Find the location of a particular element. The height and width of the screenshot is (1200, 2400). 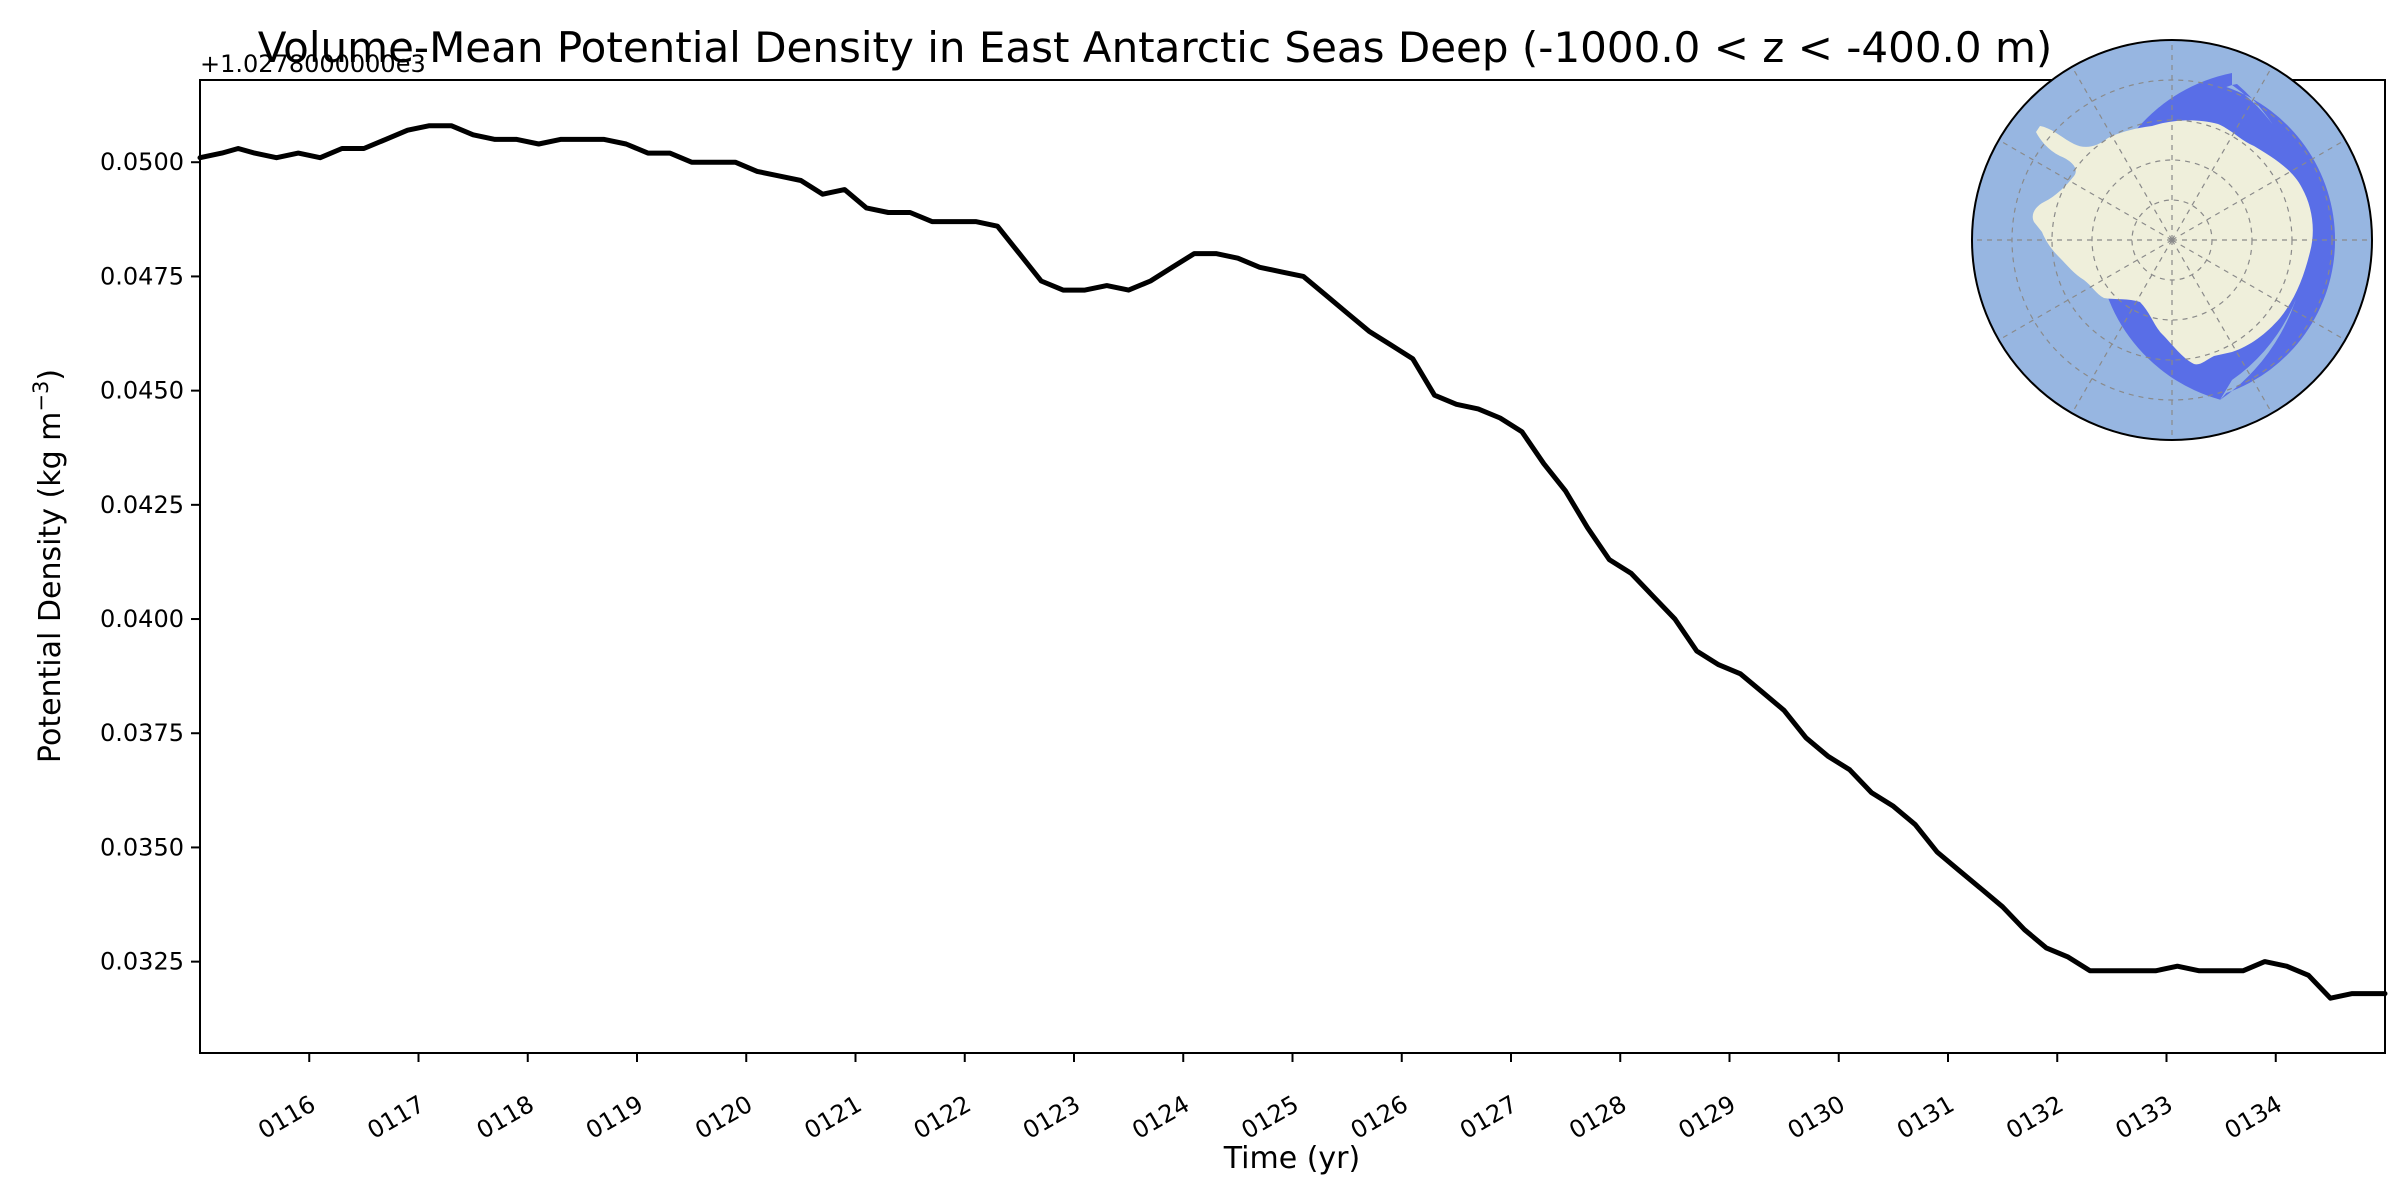

x-tick-label: 0128 is located at coordinates (1597, 1117).